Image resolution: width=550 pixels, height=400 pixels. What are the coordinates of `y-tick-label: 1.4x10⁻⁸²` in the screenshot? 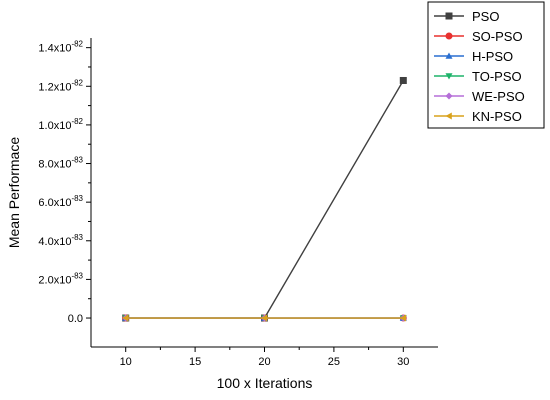 It's located at (60, 47).